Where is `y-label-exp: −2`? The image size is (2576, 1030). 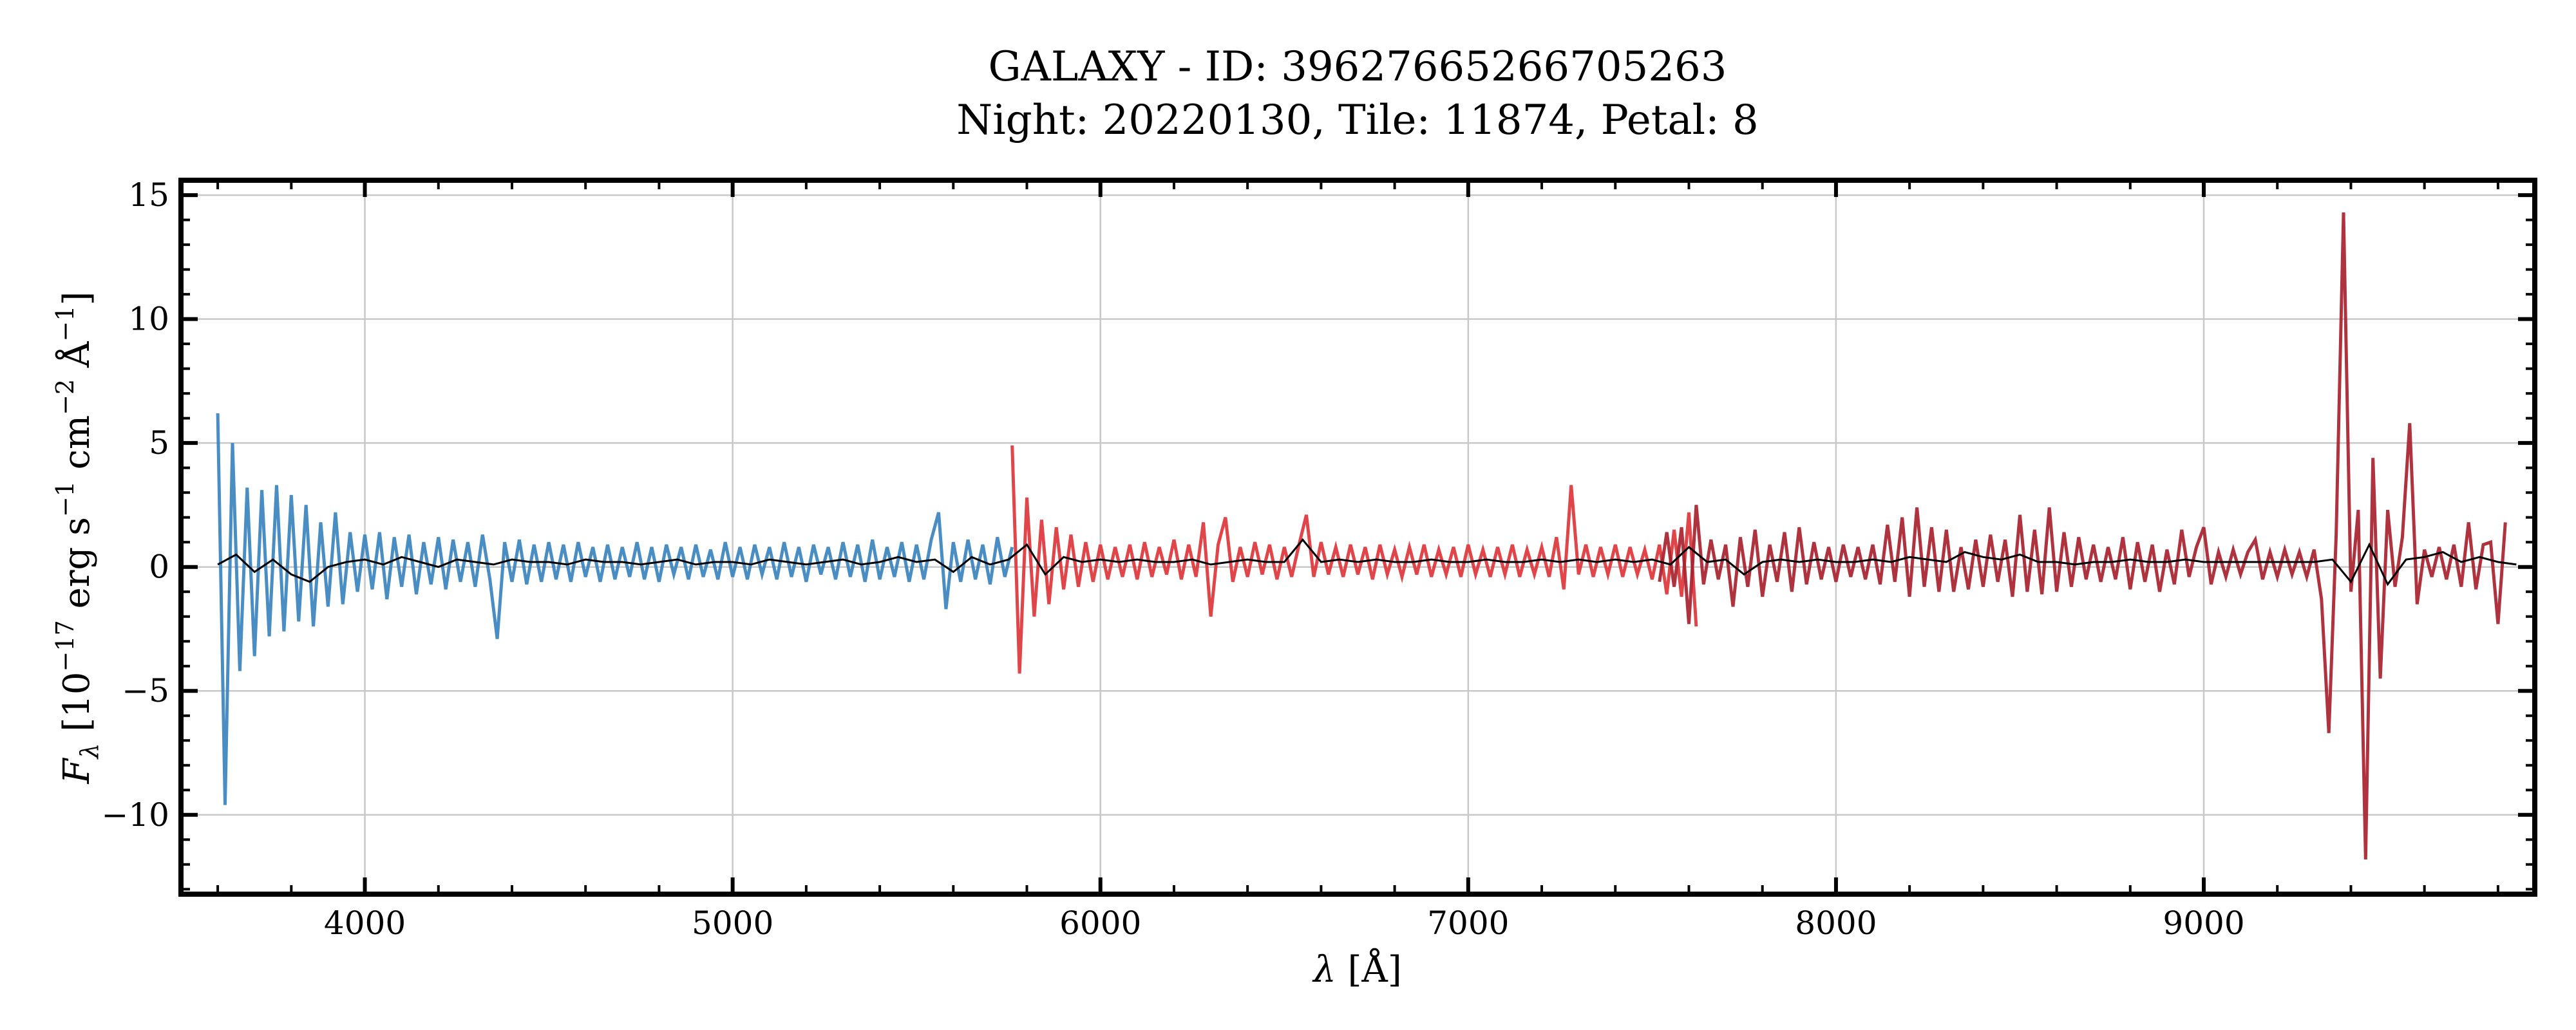 y-label-exp: −2 is located at coordinates (65, 397).